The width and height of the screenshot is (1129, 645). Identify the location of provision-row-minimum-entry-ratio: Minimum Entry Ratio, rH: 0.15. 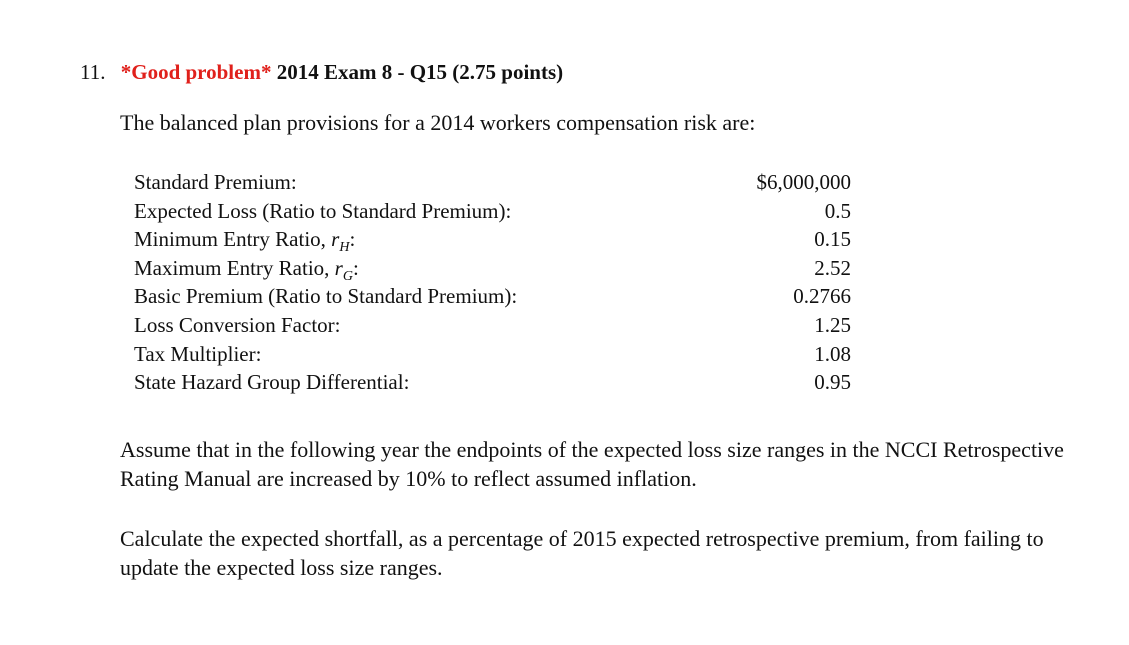
(492, 240).